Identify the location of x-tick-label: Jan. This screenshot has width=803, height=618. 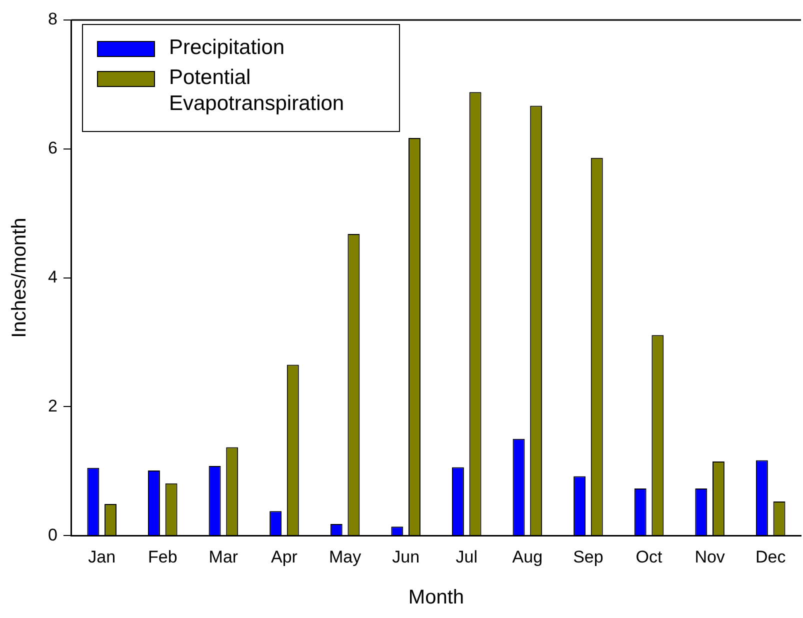
(102, 556).